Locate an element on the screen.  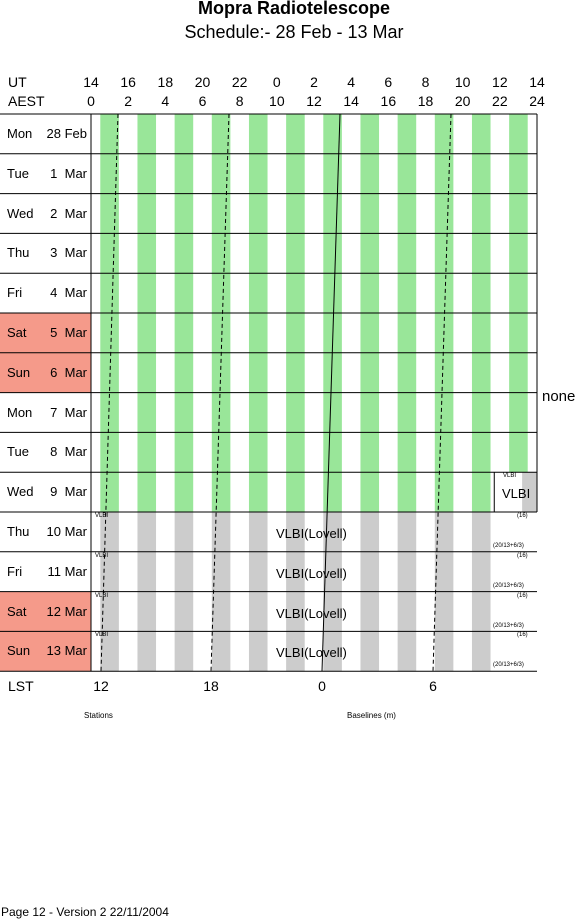
day-label: Thu 3 Mar is located at coordinates (45, 253).